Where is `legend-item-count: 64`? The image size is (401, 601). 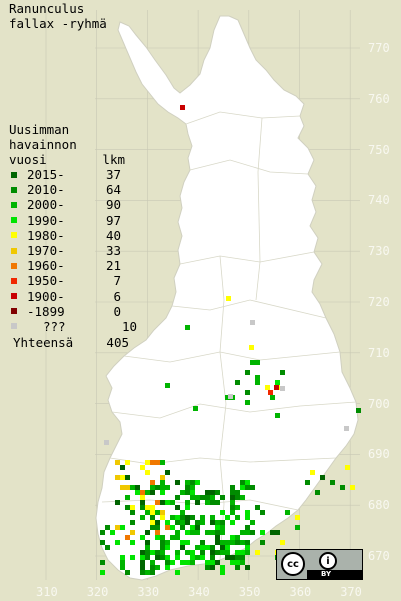 legend-item-count: 64 is located at coordinates (113, 190).